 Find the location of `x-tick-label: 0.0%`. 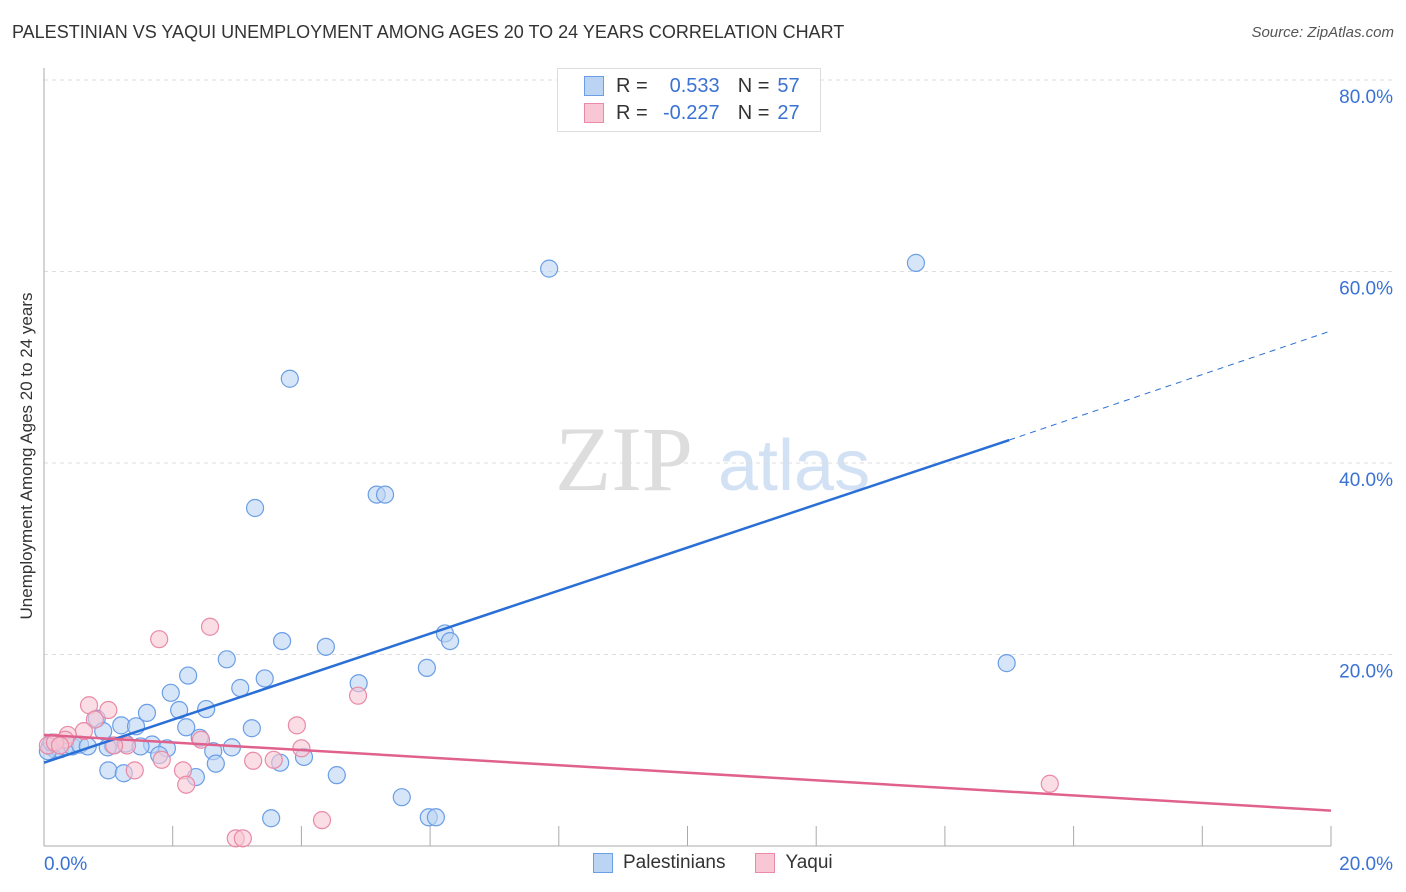

x-tick-label: 0.0% is located at coordinates (65, 864).